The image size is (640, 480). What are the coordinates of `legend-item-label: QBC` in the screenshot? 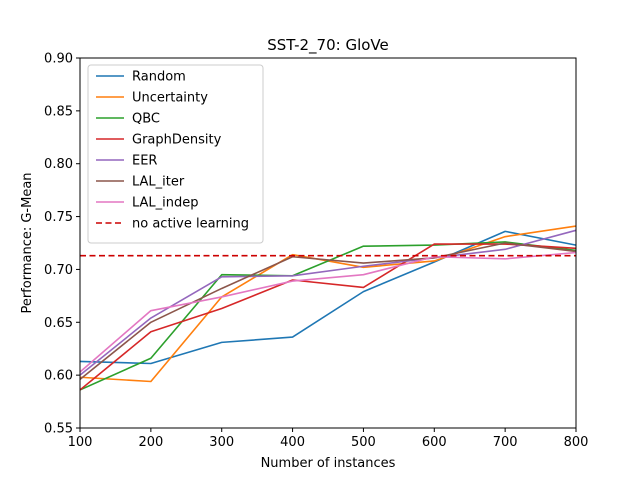 It's located at (146, 119).